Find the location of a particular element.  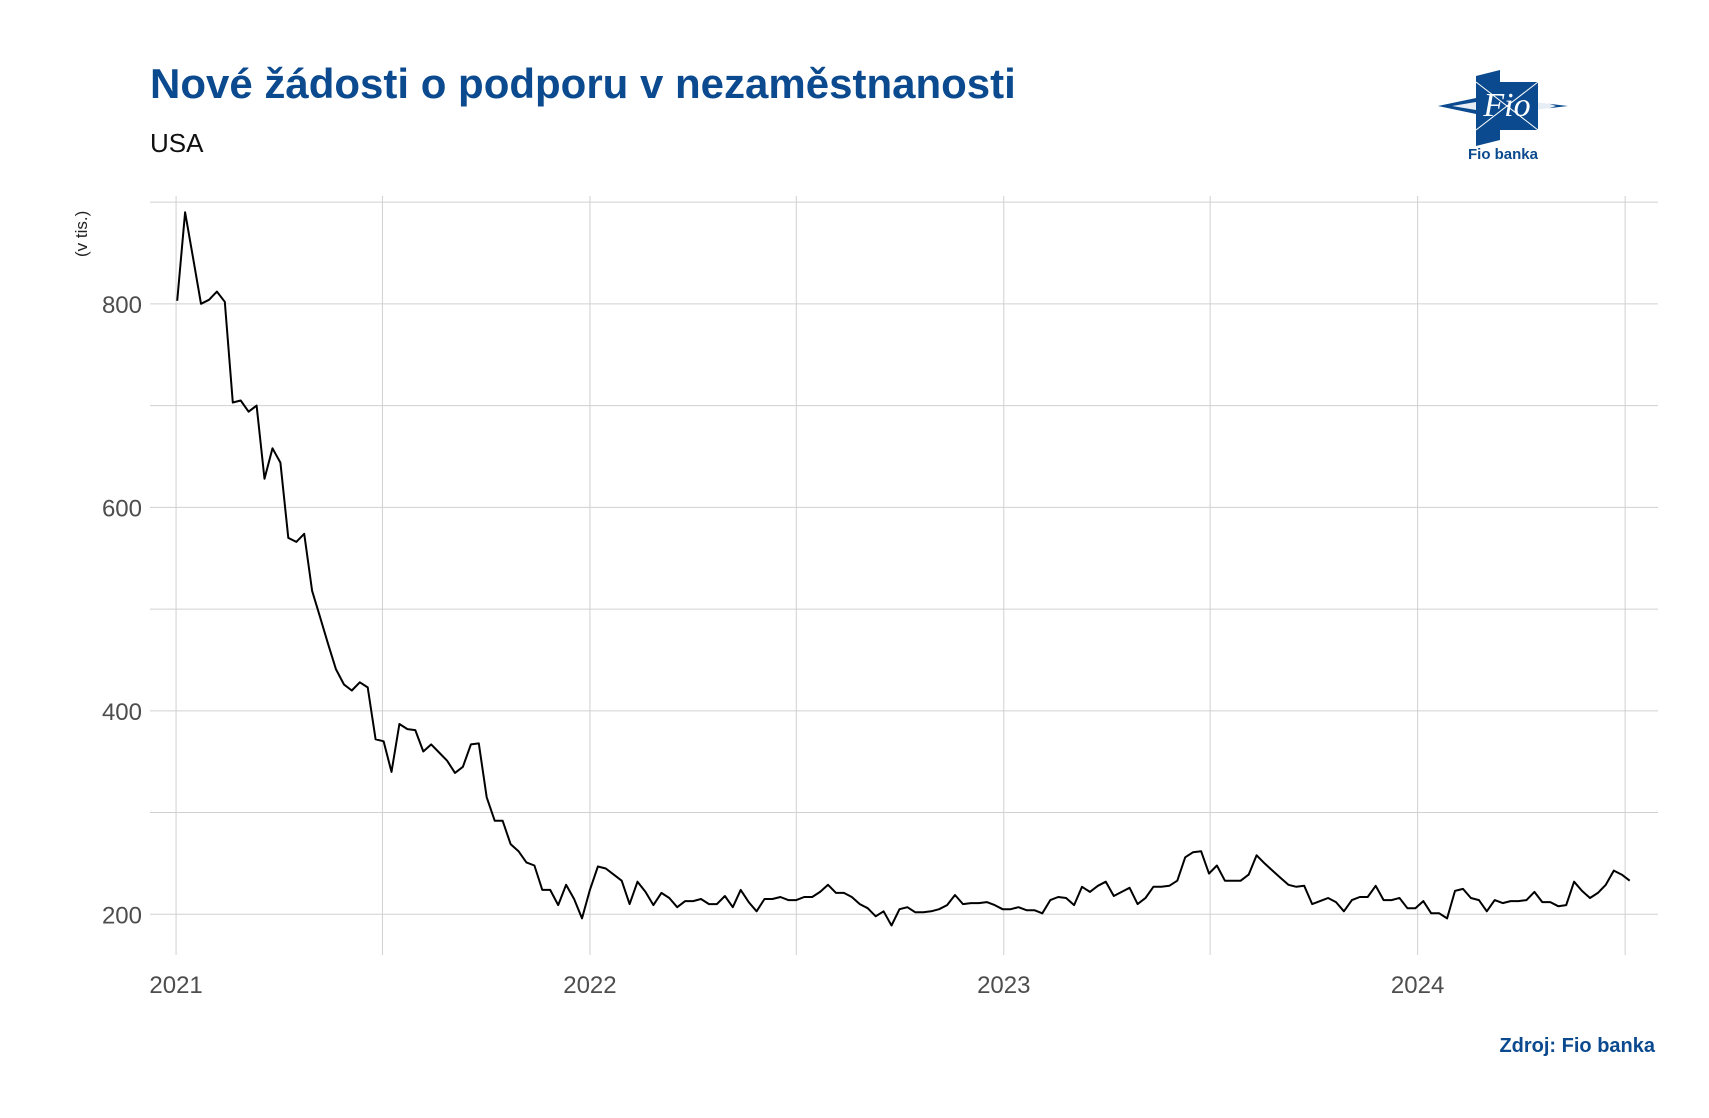

x-tick-labels: 2021 2022 2023 2024 is located at coordinates (796, 985).